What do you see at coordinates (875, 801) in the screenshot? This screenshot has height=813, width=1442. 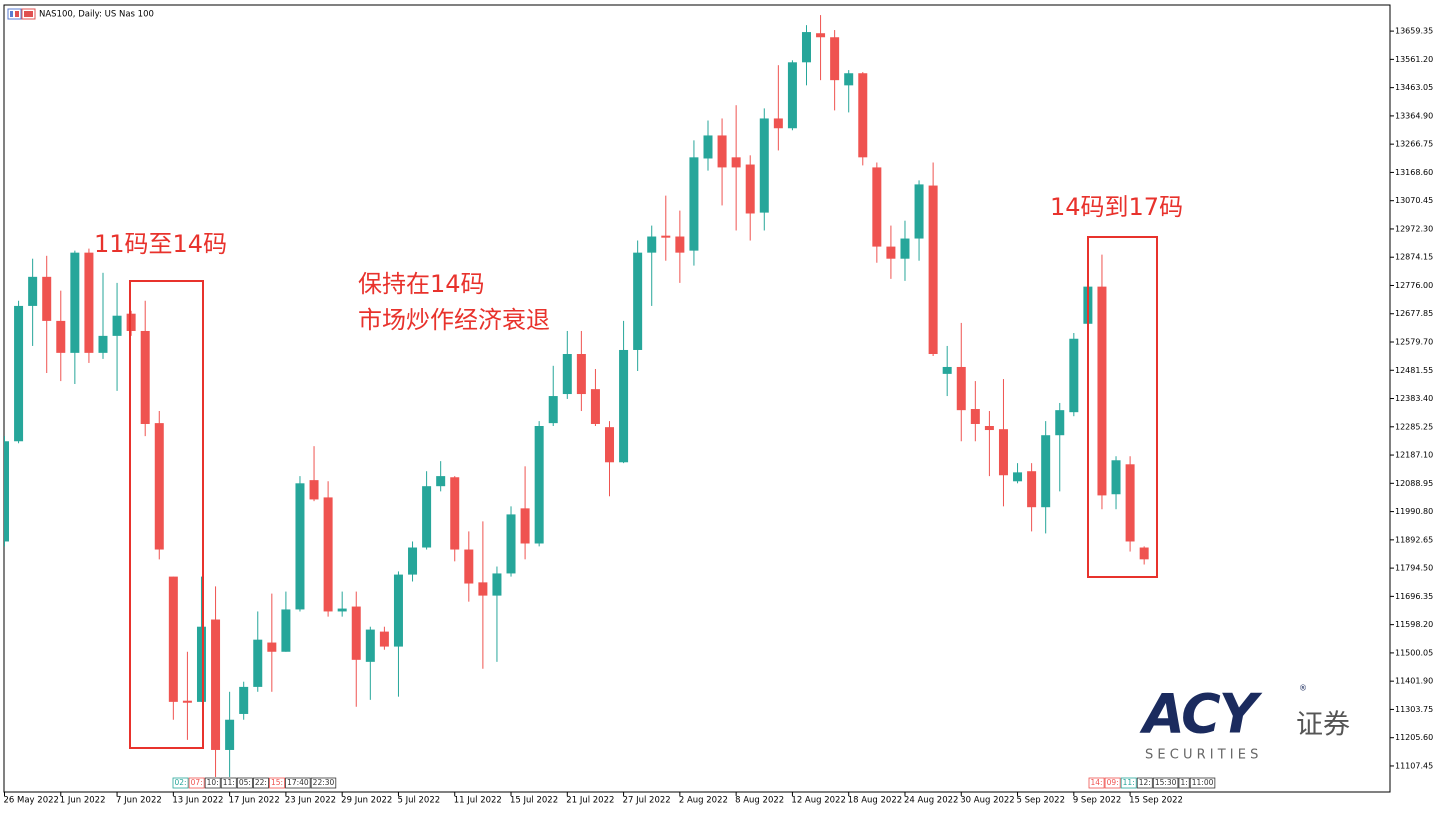 I see `x-tick-label: 18 Aug 2022` at bounding box center [875, 801].